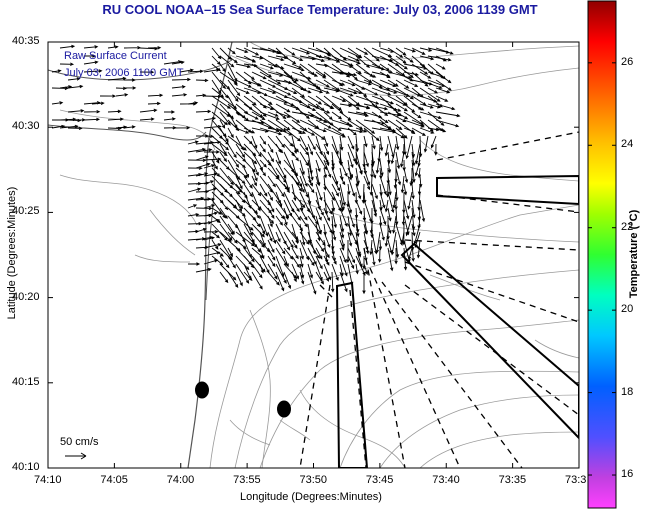 This screenshot has width=651, height=516. Describe the element at coordinates (313, 480) in the screenshot. I see `x-tick-label: 73:50` at that location.